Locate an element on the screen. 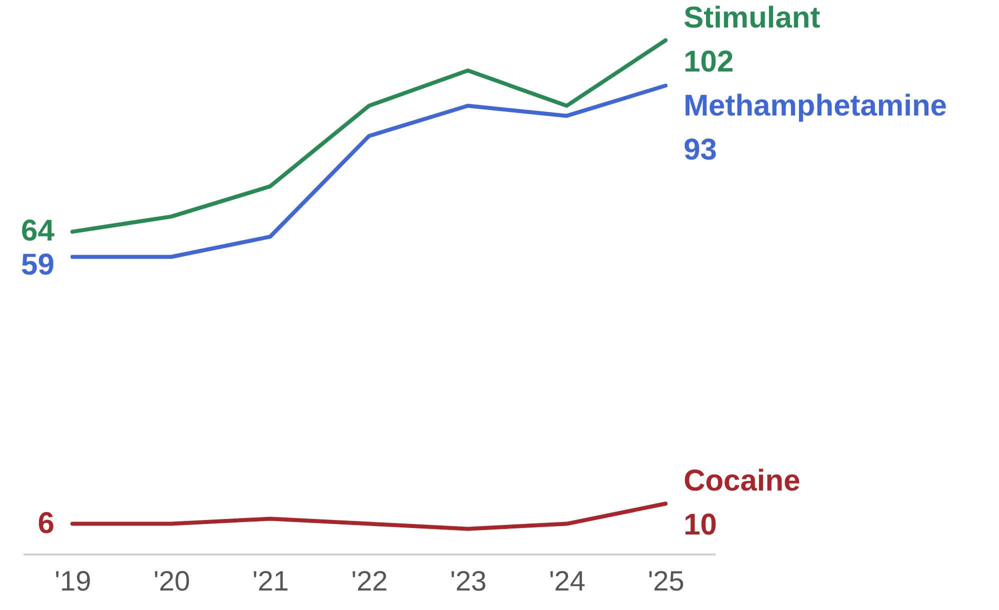 This screenshot has height=610, width=999. x-tick-label: '21 is located at coordinates (270, 581).